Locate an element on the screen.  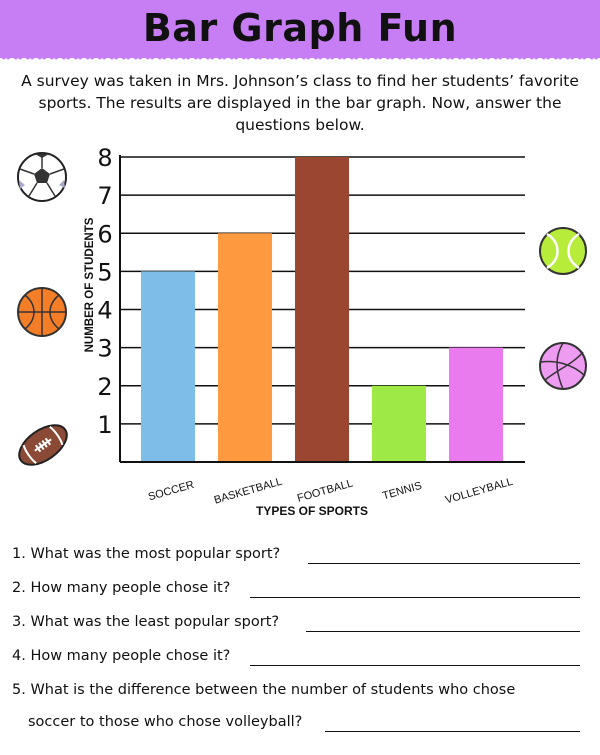
football-icon is located at coordinates (43, 445).